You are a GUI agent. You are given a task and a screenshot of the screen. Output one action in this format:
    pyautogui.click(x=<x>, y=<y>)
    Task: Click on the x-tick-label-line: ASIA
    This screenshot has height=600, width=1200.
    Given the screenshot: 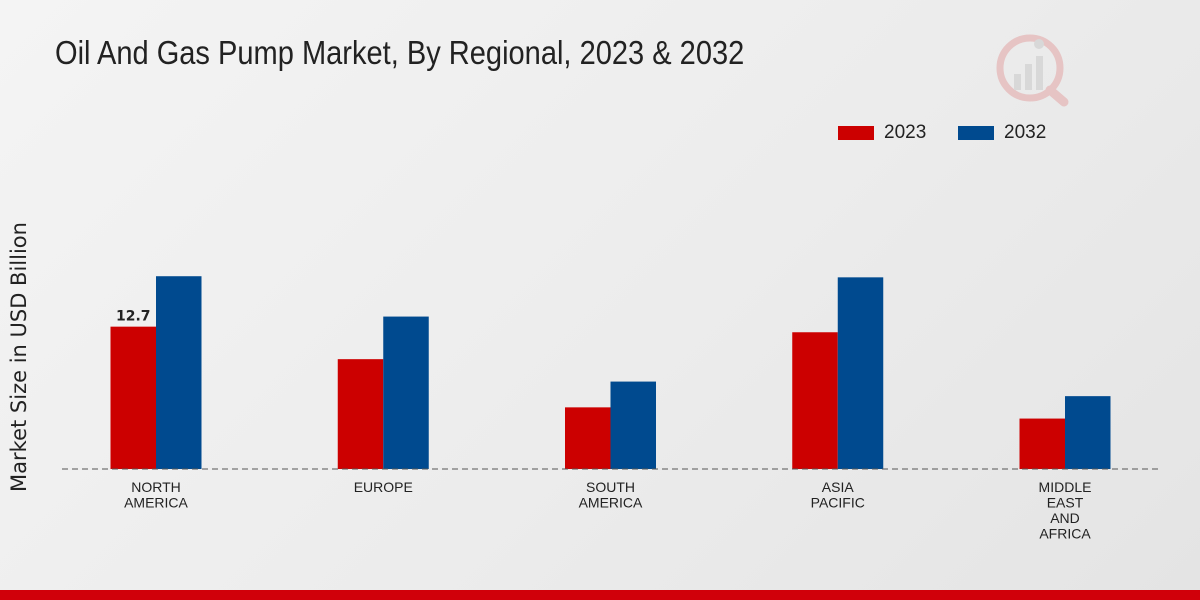 What is the action you would take?
    pyautogui.click(x=838, y=487)
    